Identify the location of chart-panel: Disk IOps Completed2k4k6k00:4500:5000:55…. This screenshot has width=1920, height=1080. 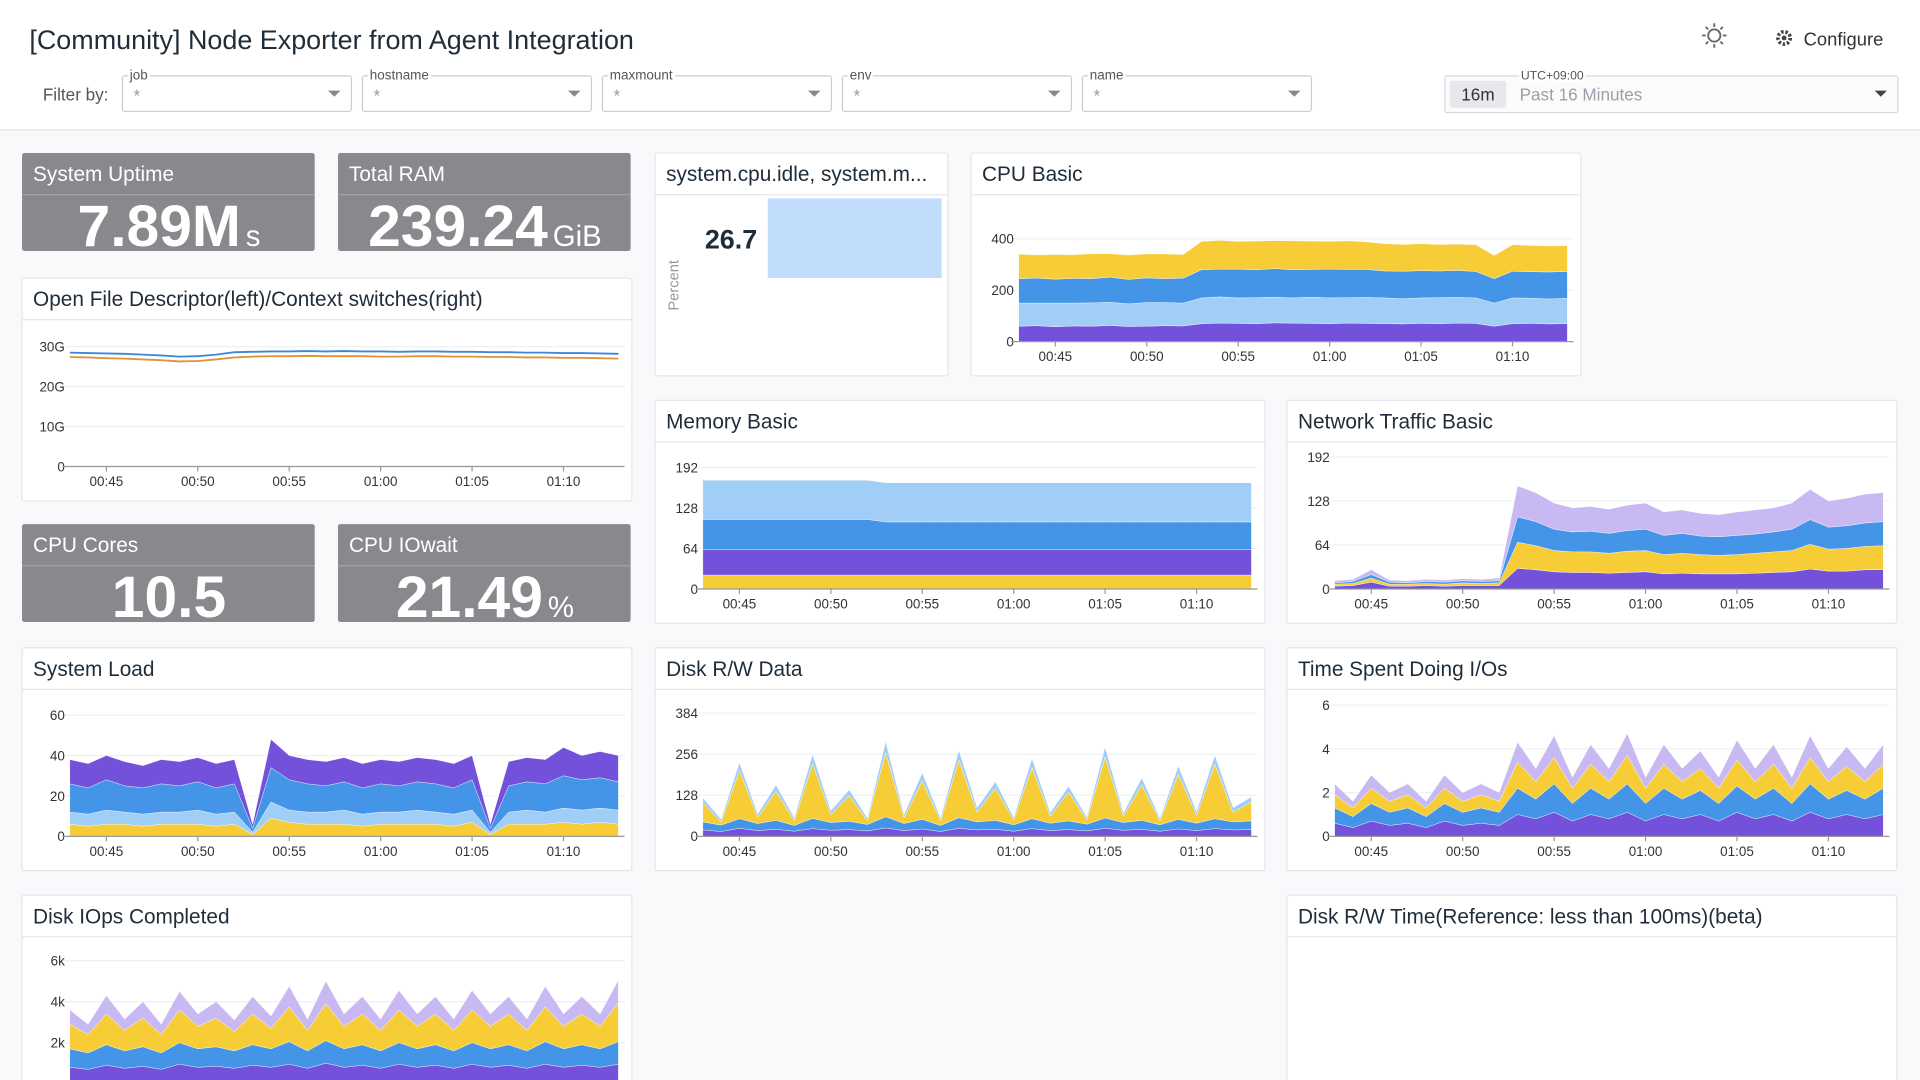
(327, 987).